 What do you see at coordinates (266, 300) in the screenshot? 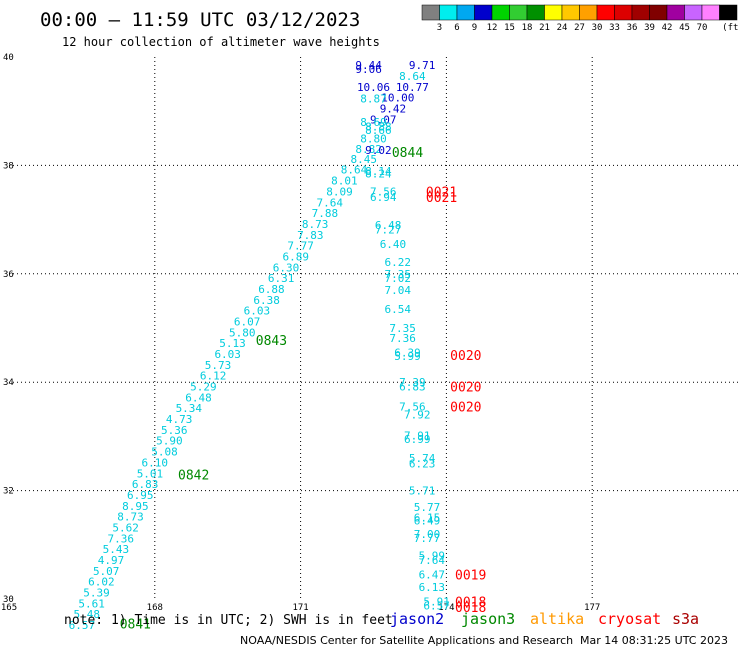
I see `wave-height-label: 6.38` at bounding box center [266, 300].